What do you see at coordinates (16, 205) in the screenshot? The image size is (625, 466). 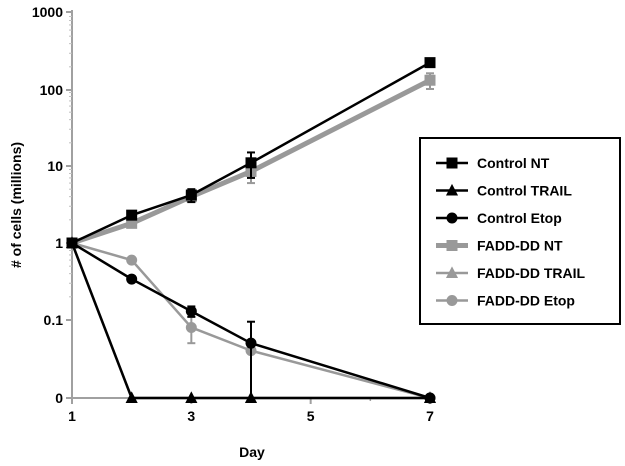 I see `y-axis-title: # of cells (millions)` at bounding box center [16, 205].